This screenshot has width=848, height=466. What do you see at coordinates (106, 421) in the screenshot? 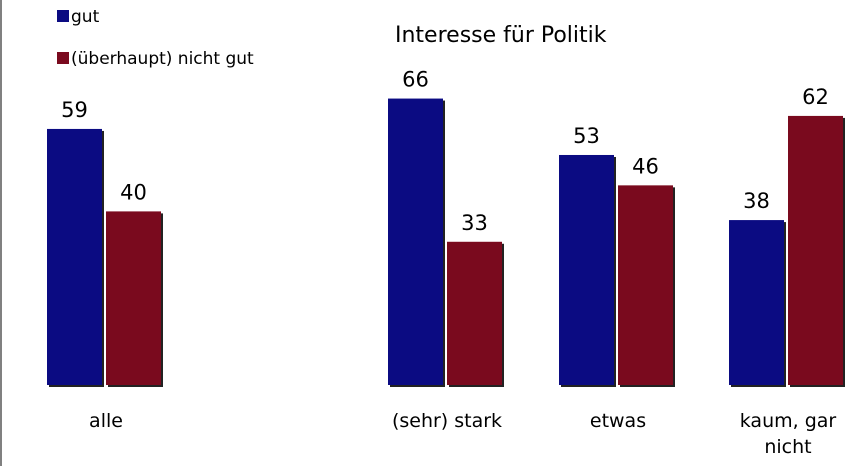
I see `x-tick-label: alle` at bounding box center [106, 421].